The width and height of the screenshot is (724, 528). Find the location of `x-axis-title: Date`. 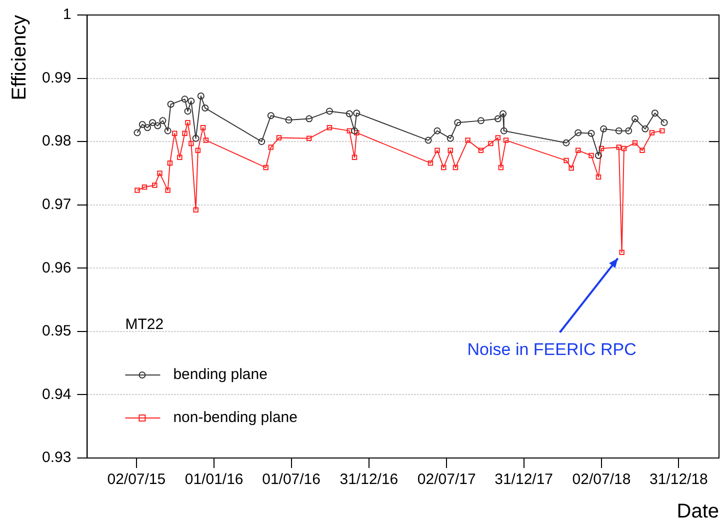

x-axis-title: Date is located at coordinates (697, 511).